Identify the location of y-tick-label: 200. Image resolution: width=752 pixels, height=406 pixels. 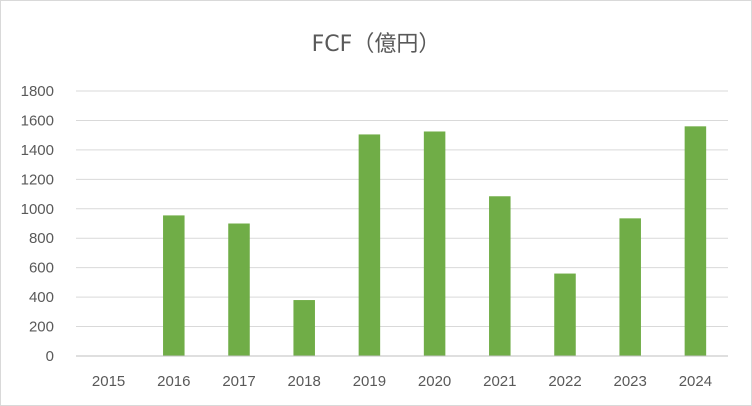
(41, 327).